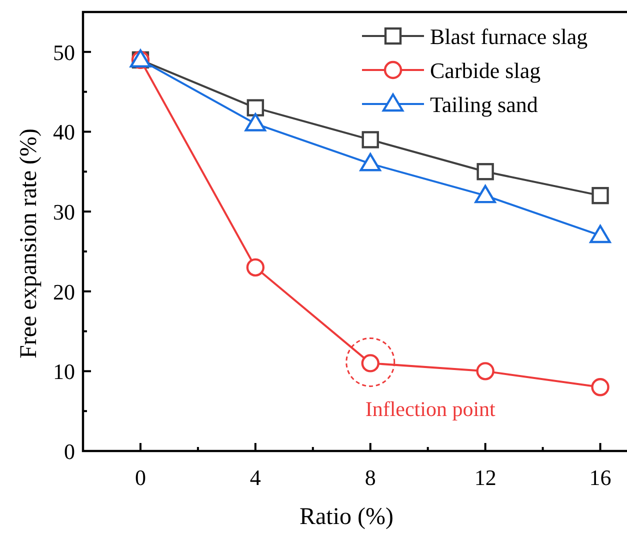  Describe the element at coordinates (64, 212) in the screenshot. I see `y-tick-label: 30` at that location.